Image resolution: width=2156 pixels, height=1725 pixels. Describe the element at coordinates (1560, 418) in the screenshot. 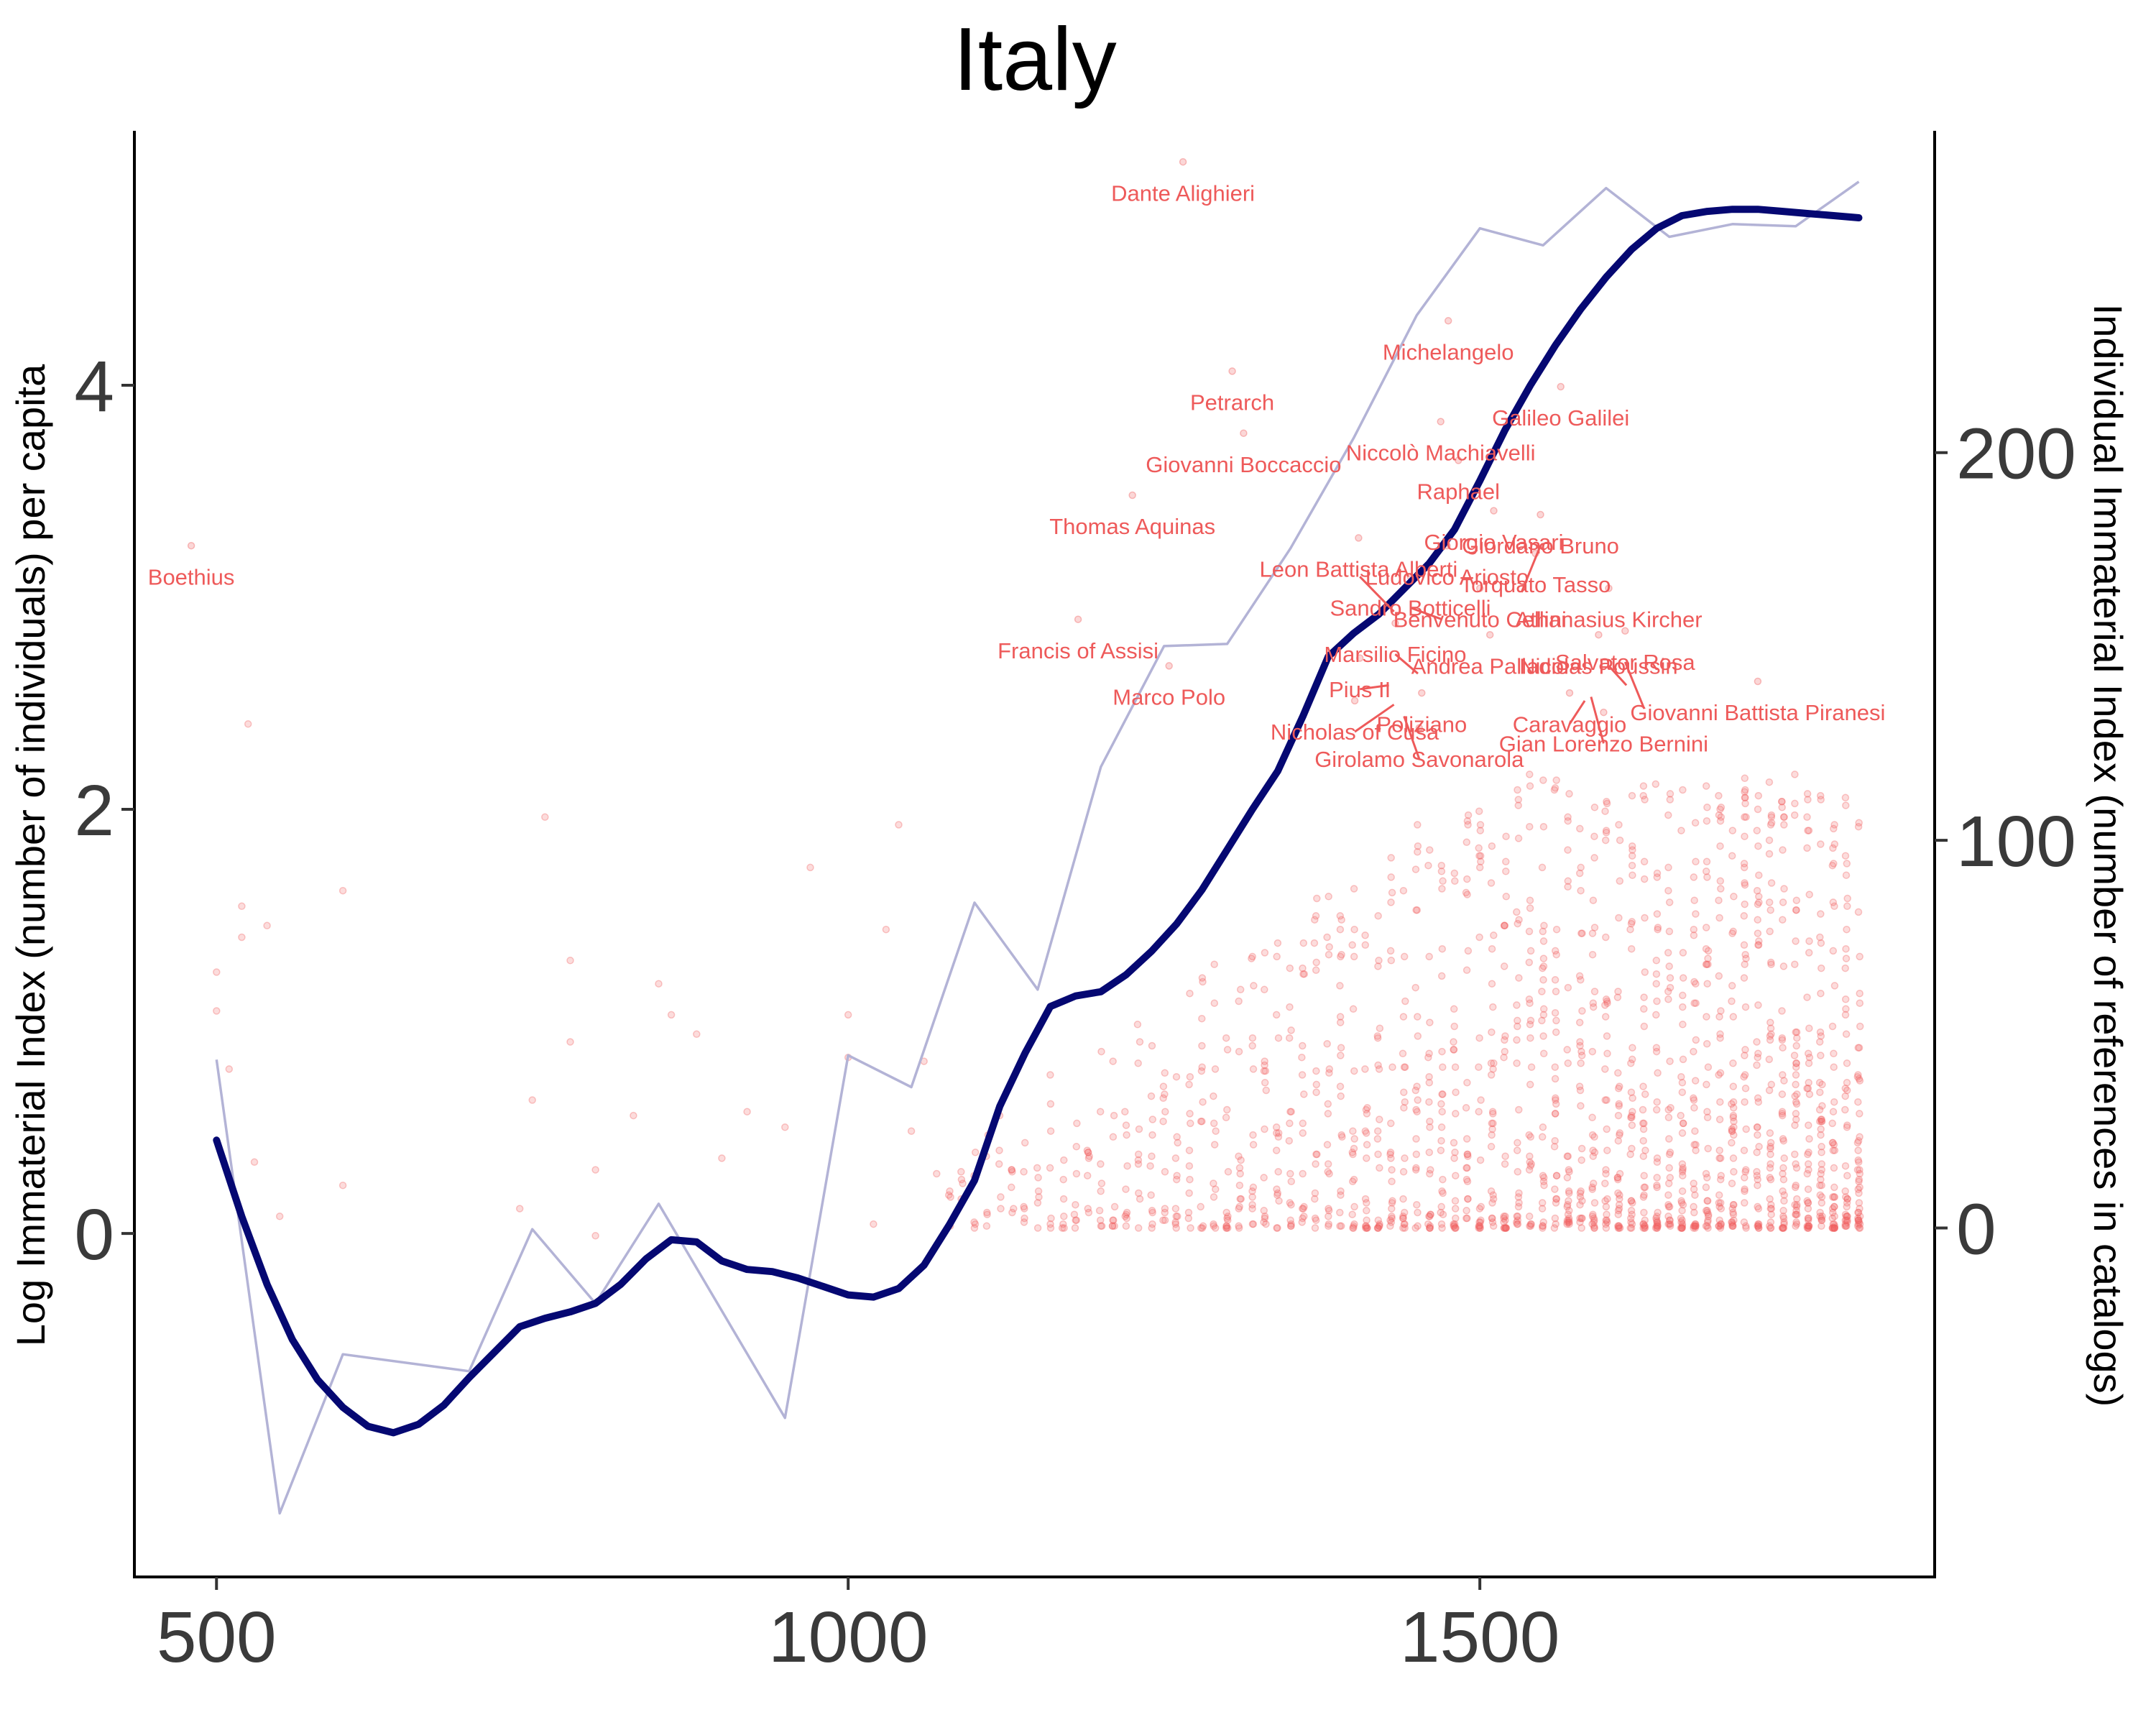

I see `person-label: Galileo Galilei` at that location.